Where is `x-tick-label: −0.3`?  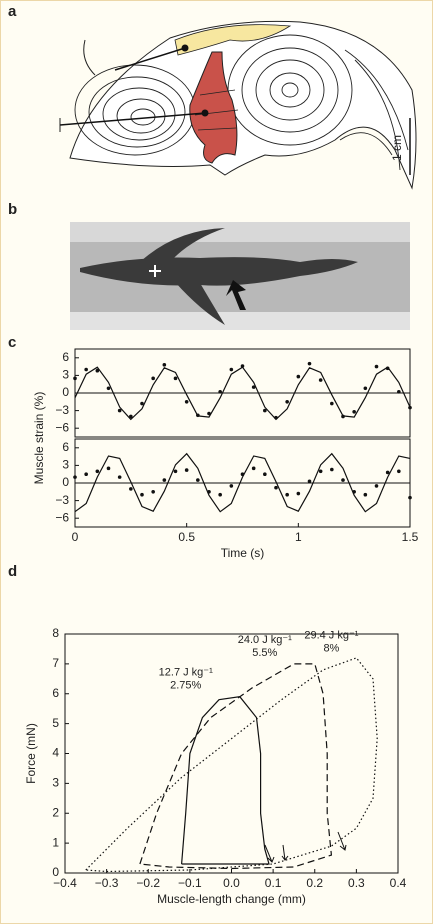
x-tick-label: −0.3 is located at coordinates (107, 883).